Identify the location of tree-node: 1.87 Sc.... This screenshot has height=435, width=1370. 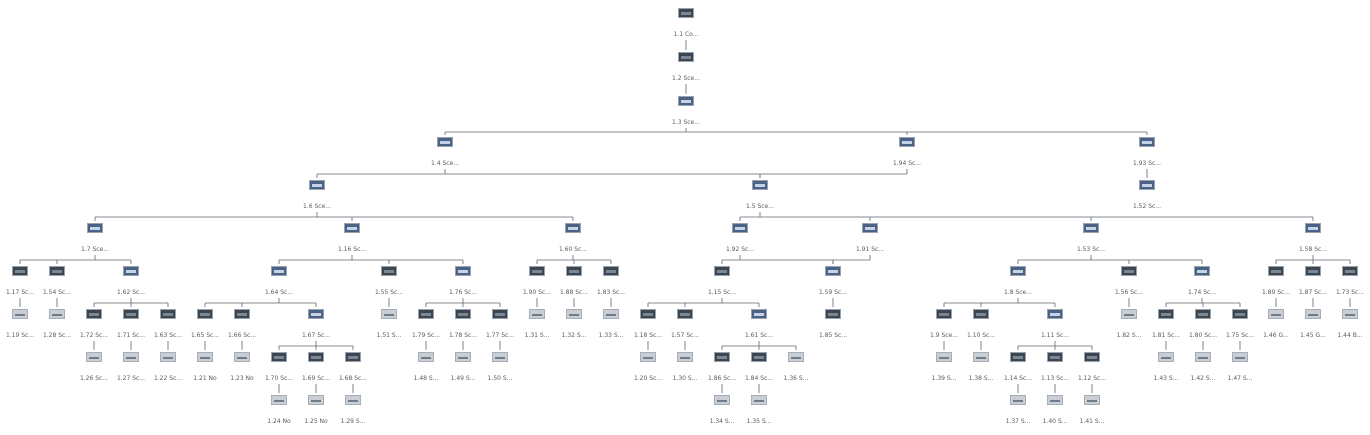
(1313, 286).